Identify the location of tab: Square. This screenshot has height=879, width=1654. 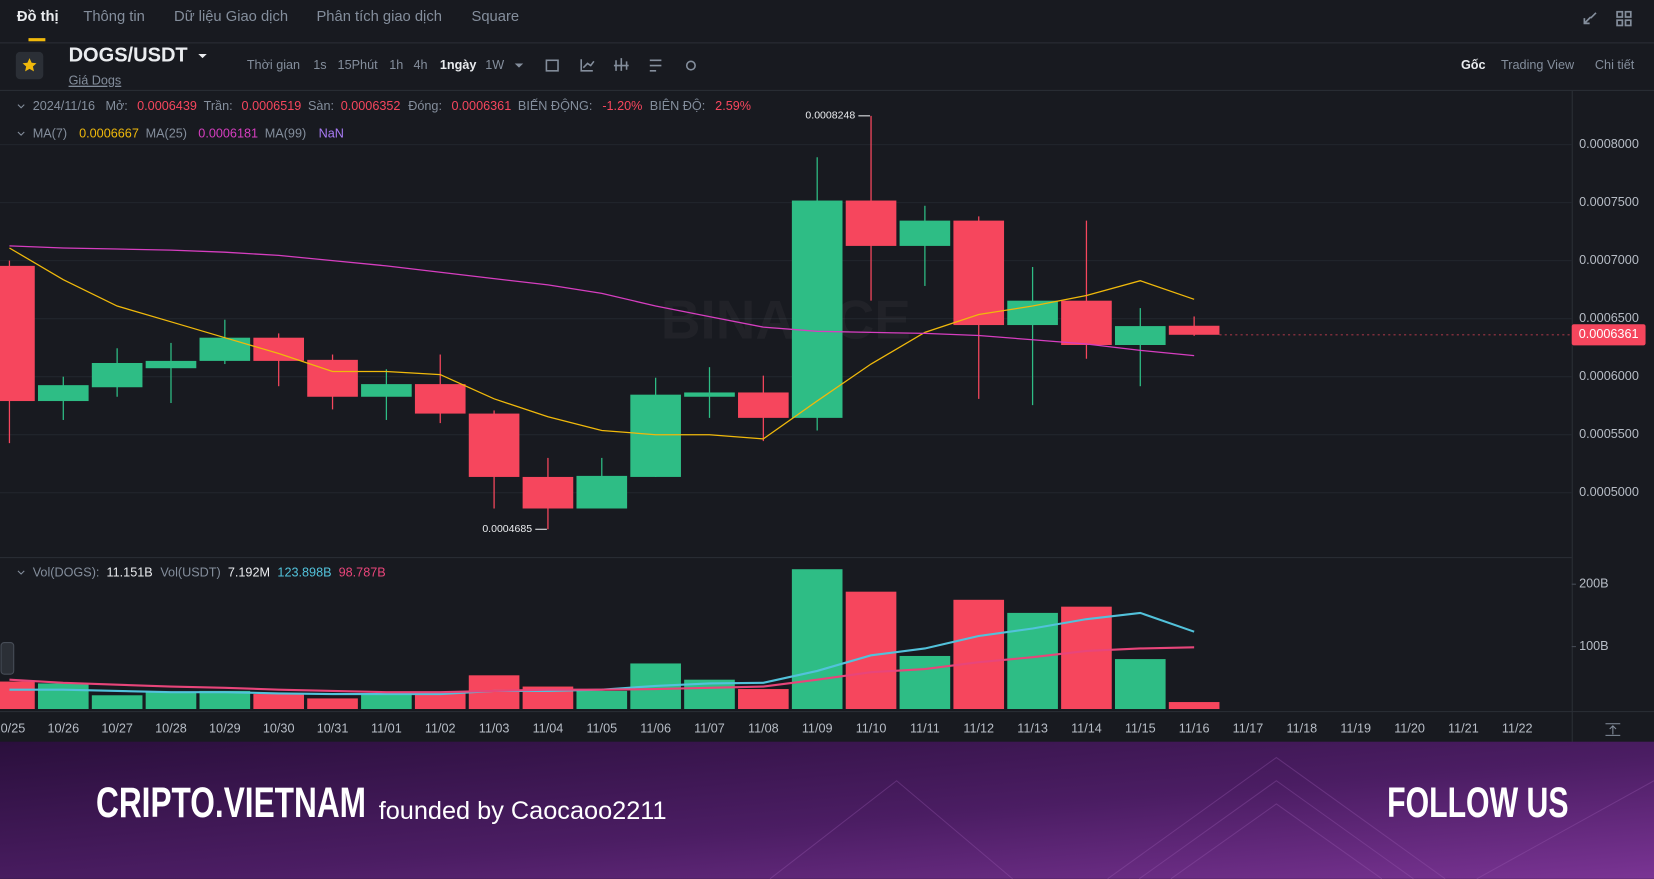
(496, 17).